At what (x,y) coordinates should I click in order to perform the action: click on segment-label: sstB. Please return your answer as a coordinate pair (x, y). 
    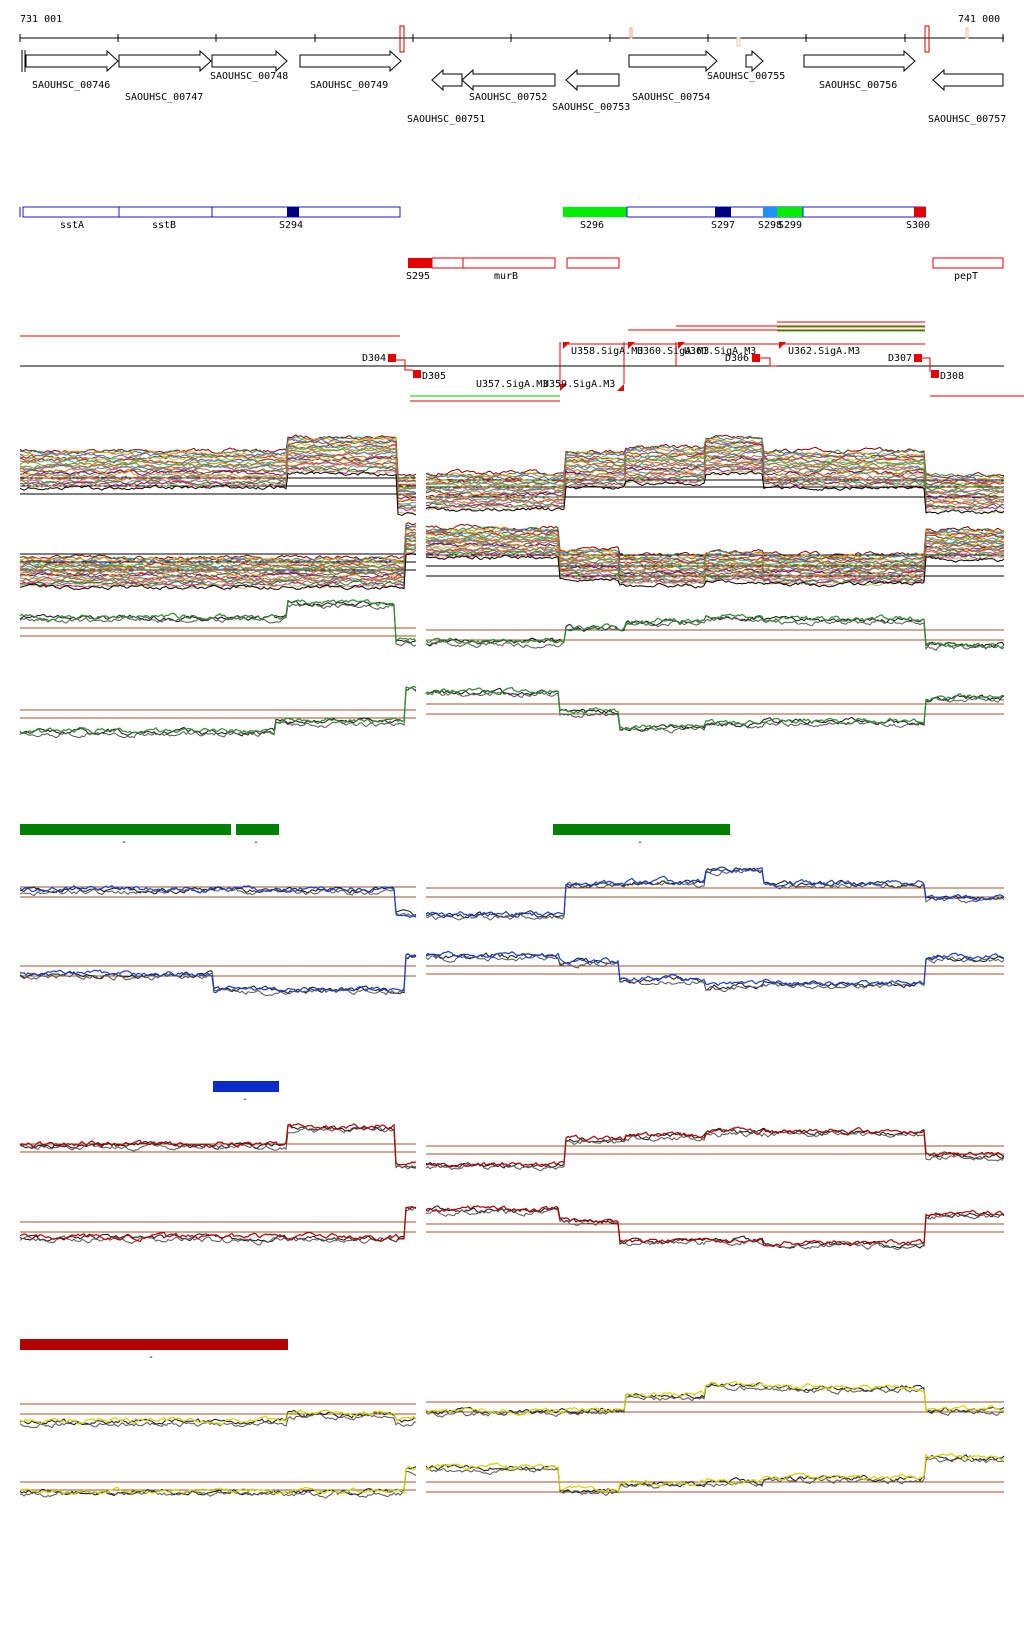
    Looking at the image, I should click on (164, 225).